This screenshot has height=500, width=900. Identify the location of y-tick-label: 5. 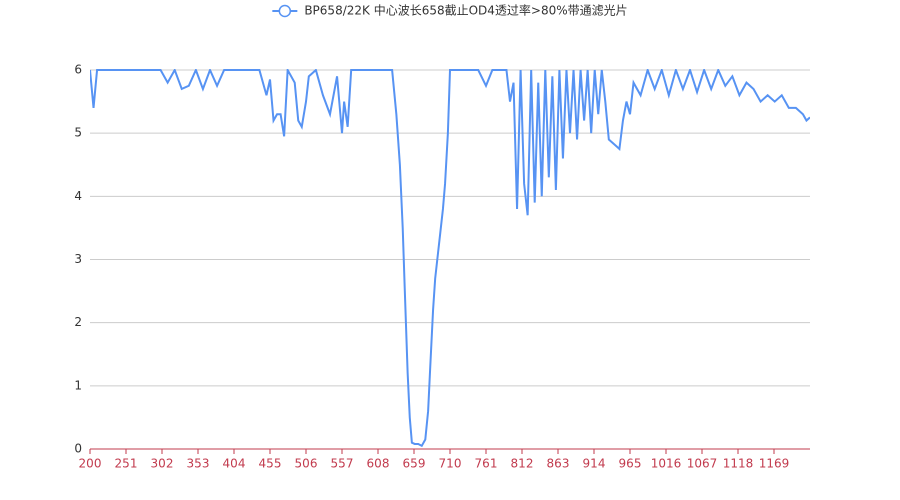
(78, 133).